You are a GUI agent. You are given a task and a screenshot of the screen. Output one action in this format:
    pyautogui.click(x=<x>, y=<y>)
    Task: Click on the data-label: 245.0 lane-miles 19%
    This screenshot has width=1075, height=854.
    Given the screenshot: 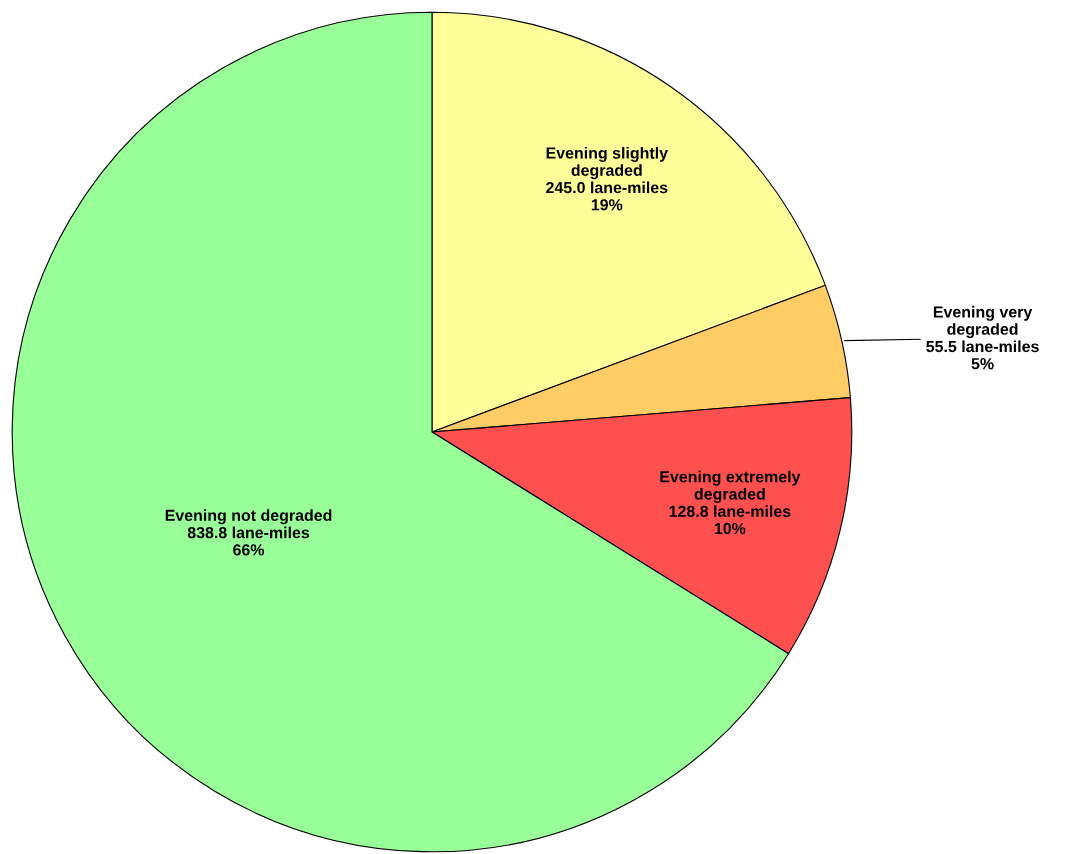 What is the action you would take?
    pyautogui.click(x=607, y=196)
    